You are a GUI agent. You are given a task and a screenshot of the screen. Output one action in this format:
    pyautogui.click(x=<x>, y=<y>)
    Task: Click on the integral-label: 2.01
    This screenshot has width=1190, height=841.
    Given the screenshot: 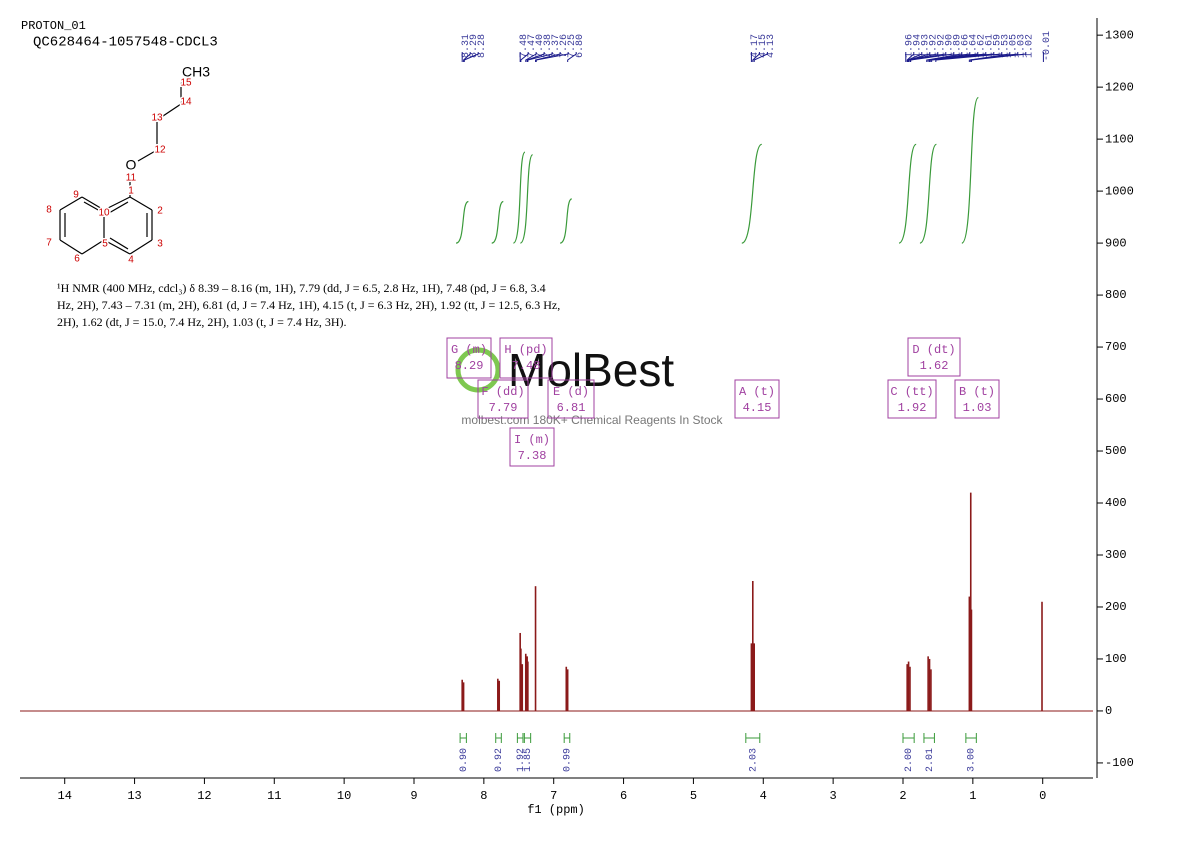 What is the action you would take?
    pyautogui.click(x=930, y=760)
    